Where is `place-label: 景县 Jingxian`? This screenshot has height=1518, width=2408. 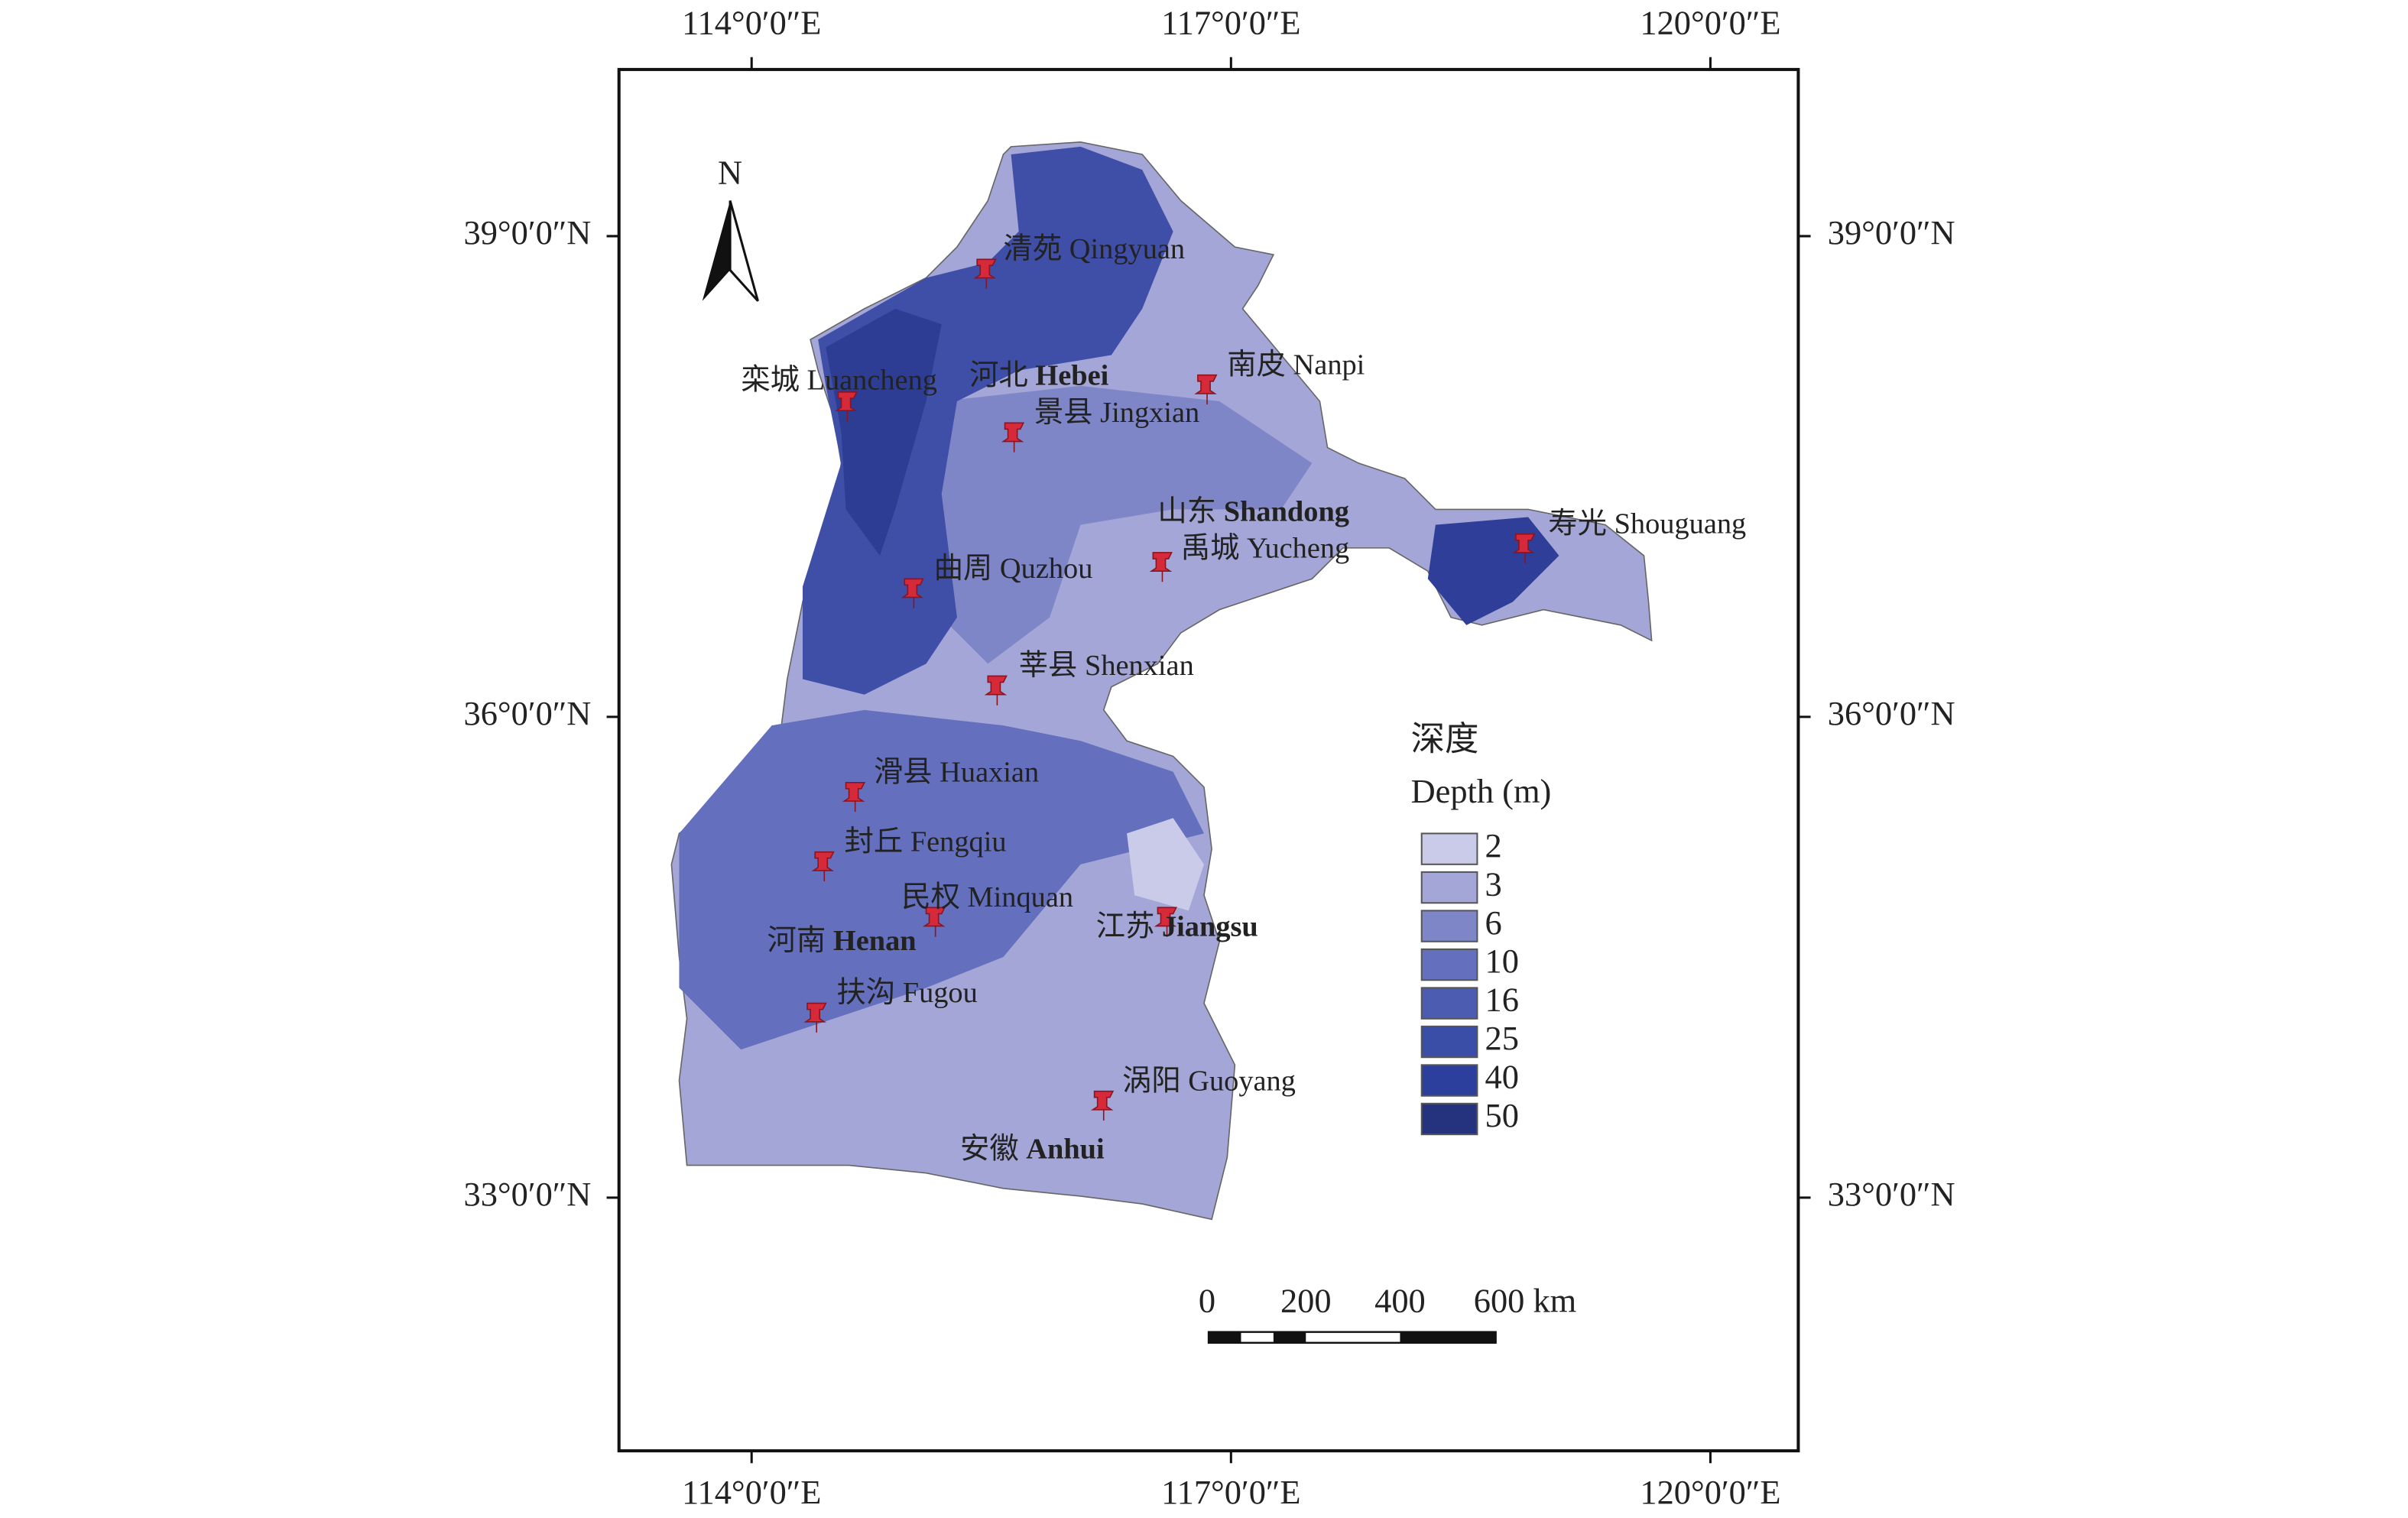
place-label: 景县 Jingxian is located at coordinates (1117, 413).